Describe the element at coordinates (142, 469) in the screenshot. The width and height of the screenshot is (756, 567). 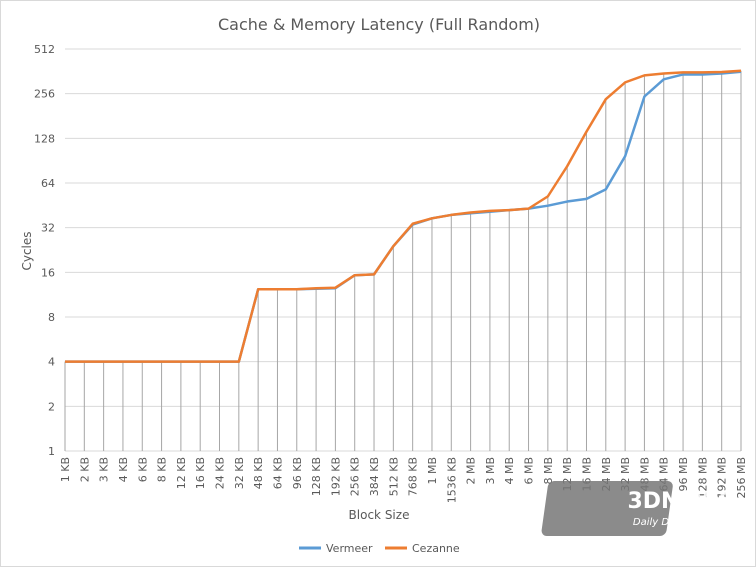
I see `x-tick-label: 6 KB` at that location.